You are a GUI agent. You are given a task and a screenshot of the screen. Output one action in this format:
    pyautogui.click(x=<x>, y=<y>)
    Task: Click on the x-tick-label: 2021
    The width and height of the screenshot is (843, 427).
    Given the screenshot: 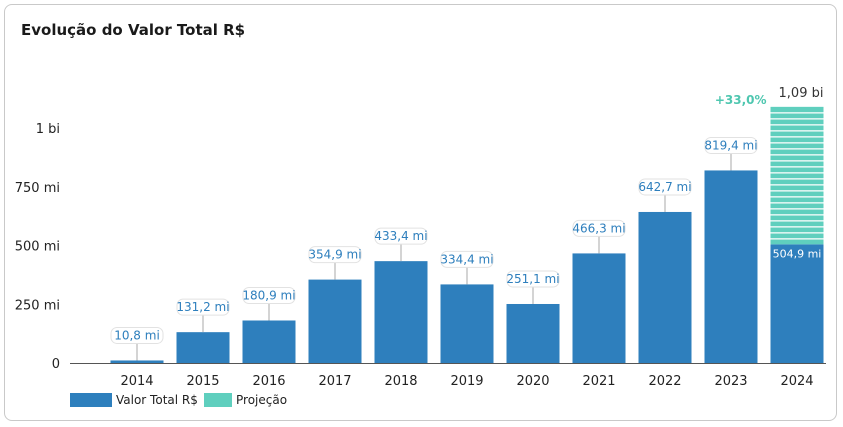 What is the action you would take?
    pyautogui.click(x=598, y=381)
    